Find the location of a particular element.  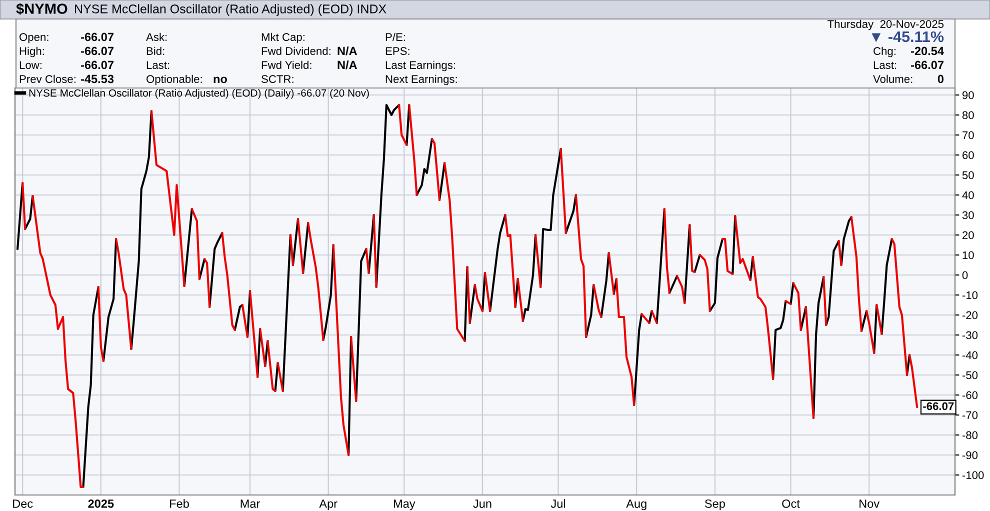

legend-label: NYSE McClellan Oscillator (Ratio Adjusted) (EOD) (Daily) -66.07 (20 Nov) is located at coordinates (199, 94).